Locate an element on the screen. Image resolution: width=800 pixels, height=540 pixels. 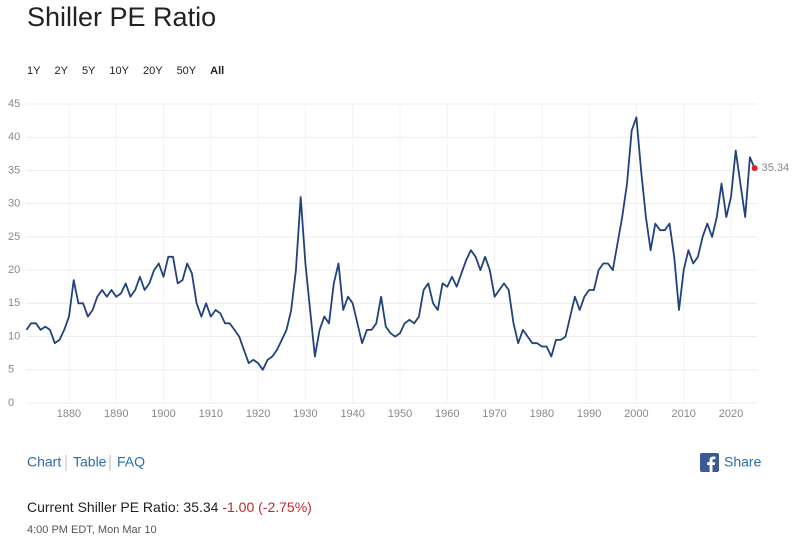
y-tick-label: 10 is located at coordinates (14, 336).